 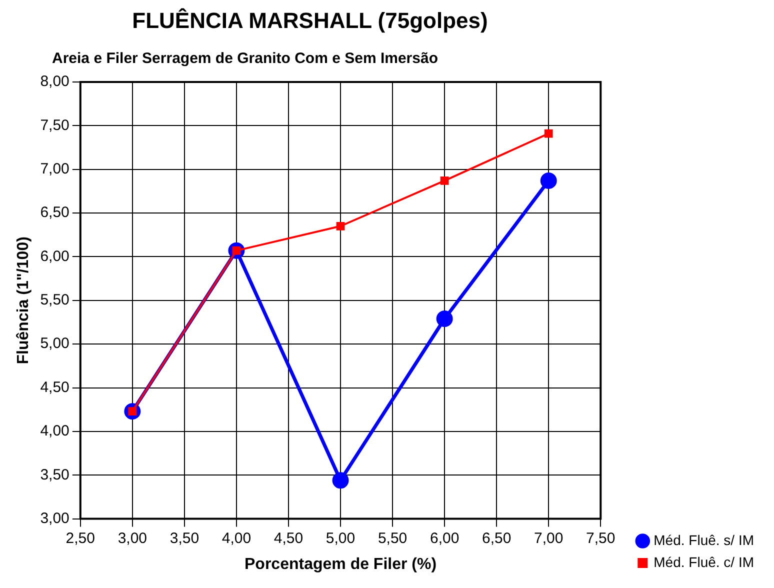 I want to click on x-tick-label: 3,00, so click(x=133, y=538).